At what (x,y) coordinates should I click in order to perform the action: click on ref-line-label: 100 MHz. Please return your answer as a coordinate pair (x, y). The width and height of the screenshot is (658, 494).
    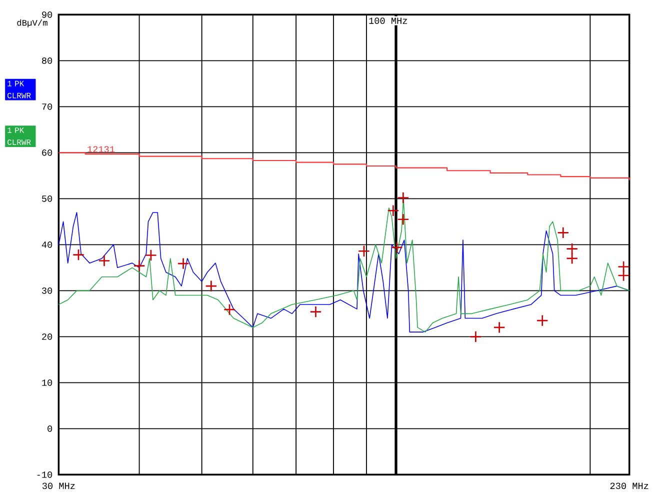
    Looking at the image, I should click on (388, 21).